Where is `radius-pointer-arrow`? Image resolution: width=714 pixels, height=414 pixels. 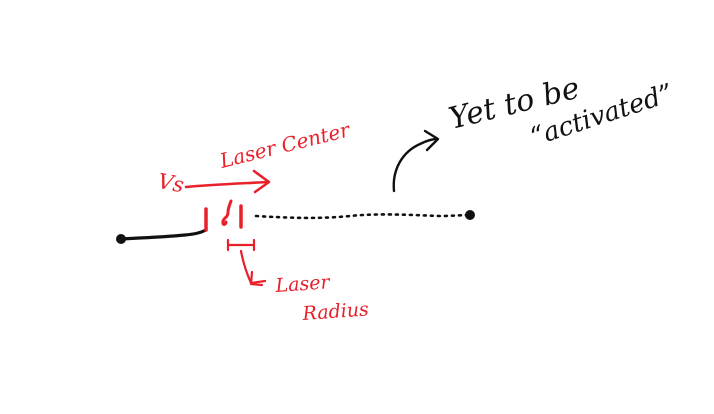
radius-pointer-arrow is located at coordinates (253, 267).